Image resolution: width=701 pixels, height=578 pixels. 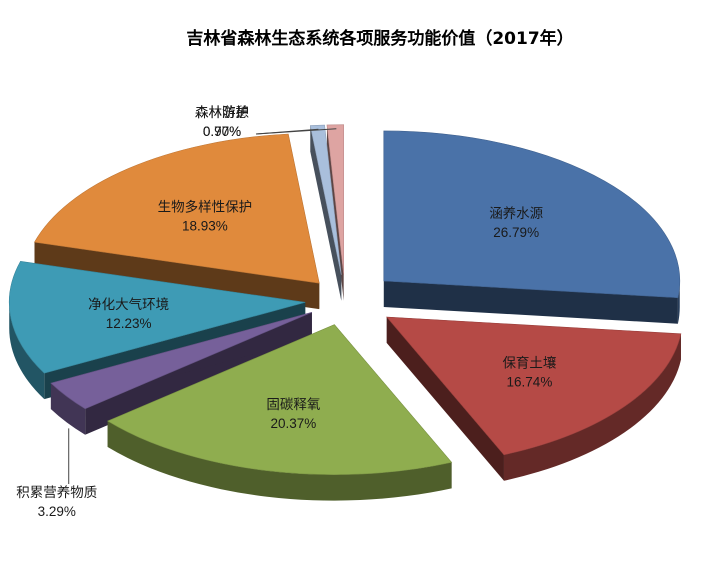 I want to click on slice-value-3: 3.29%, so click(x=57, y=511).